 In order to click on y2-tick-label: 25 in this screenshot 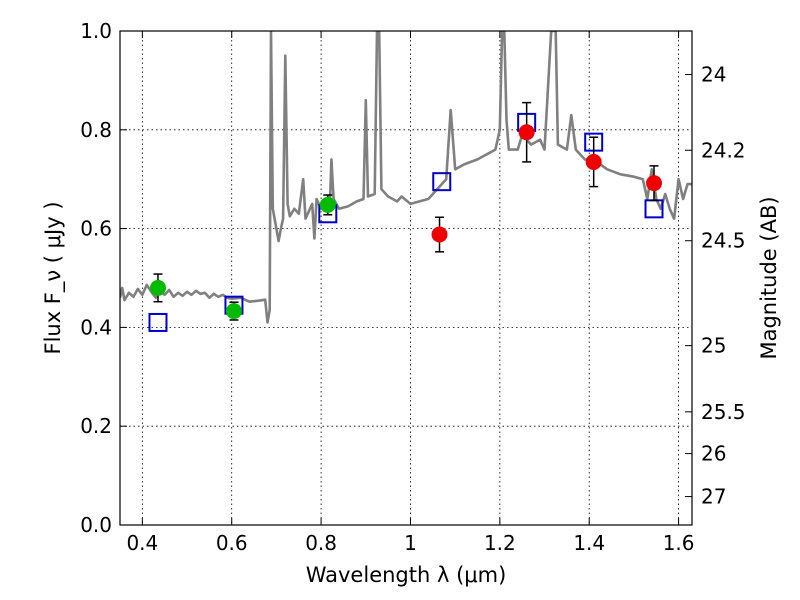, I will do `click(713, 346)`.